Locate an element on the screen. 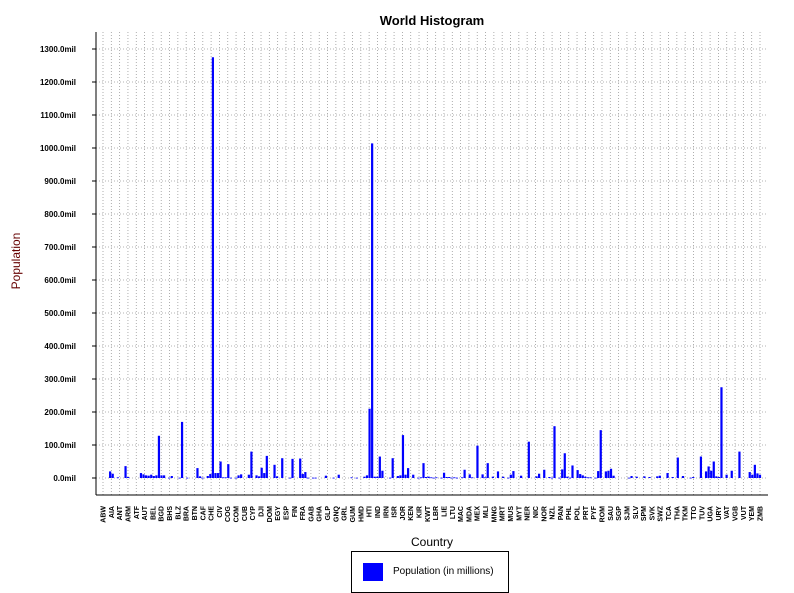 Image resolution: width=794 pixels, height=593 pixels. x-tick-label: SPM is located at coordinates (644, 513).